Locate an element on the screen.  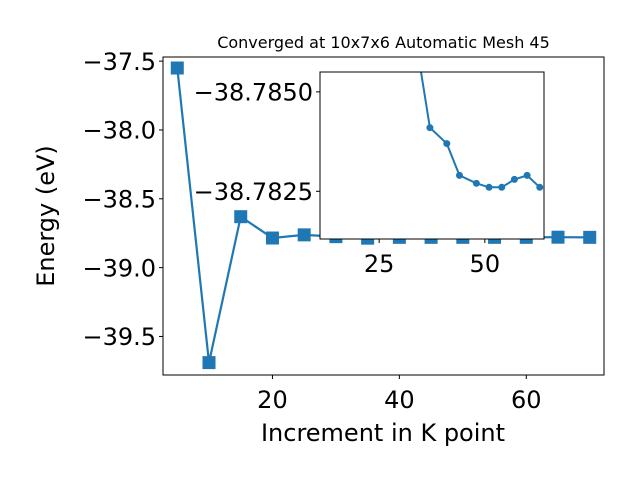
main-x-tick-label: 20 is located at coordinates (272, 400).